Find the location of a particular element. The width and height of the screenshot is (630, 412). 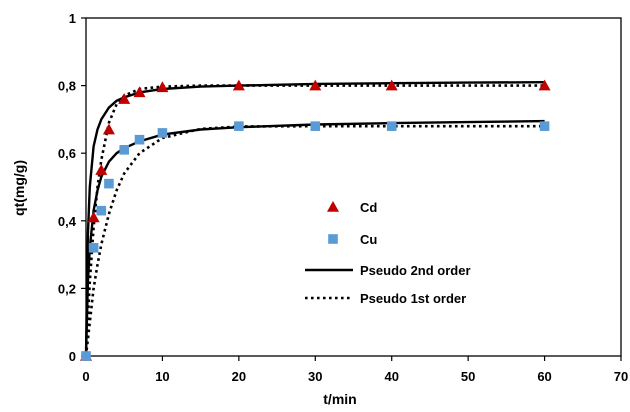

legend-label: Pseudo 1st order is located at coordinates (413, 298).